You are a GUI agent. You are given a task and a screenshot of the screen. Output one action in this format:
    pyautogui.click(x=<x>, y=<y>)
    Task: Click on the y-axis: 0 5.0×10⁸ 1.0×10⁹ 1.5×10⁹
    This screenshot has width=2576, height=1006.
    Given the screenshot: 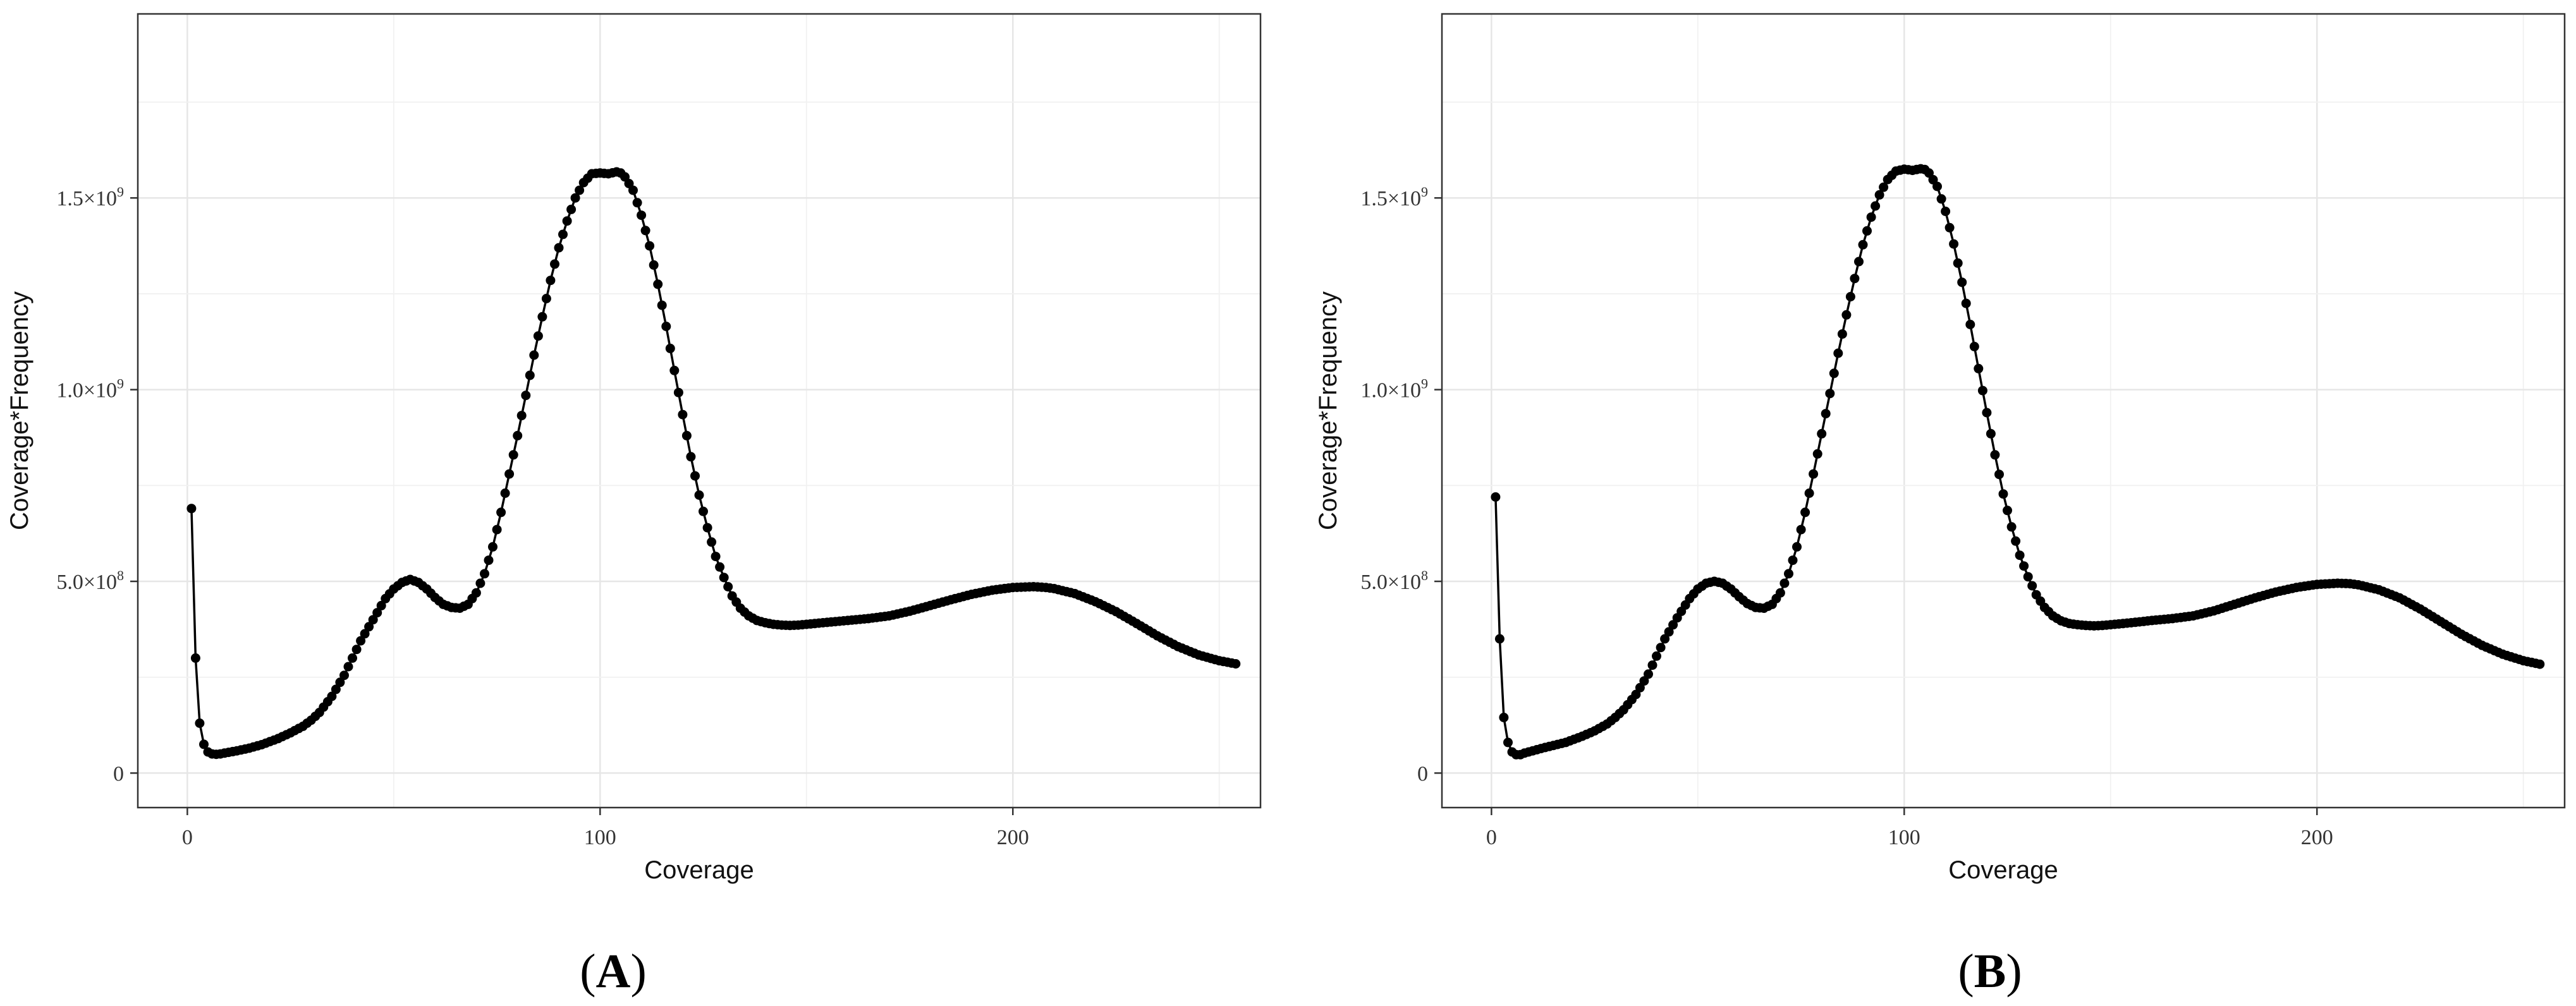 What is the action you would take?
    pyautogui.click(x=97, y=484)
    